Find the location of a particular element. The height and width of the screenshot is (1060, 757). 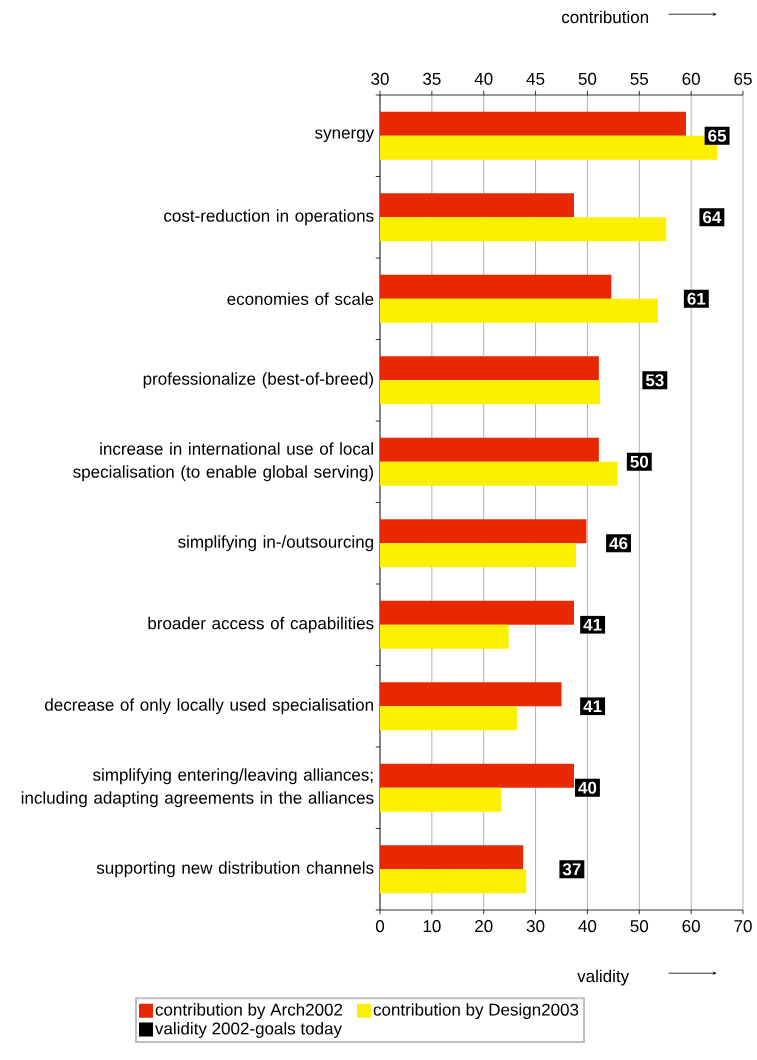

legend-label: contribution by Arch2002 is located at coordinates (249, 1011).